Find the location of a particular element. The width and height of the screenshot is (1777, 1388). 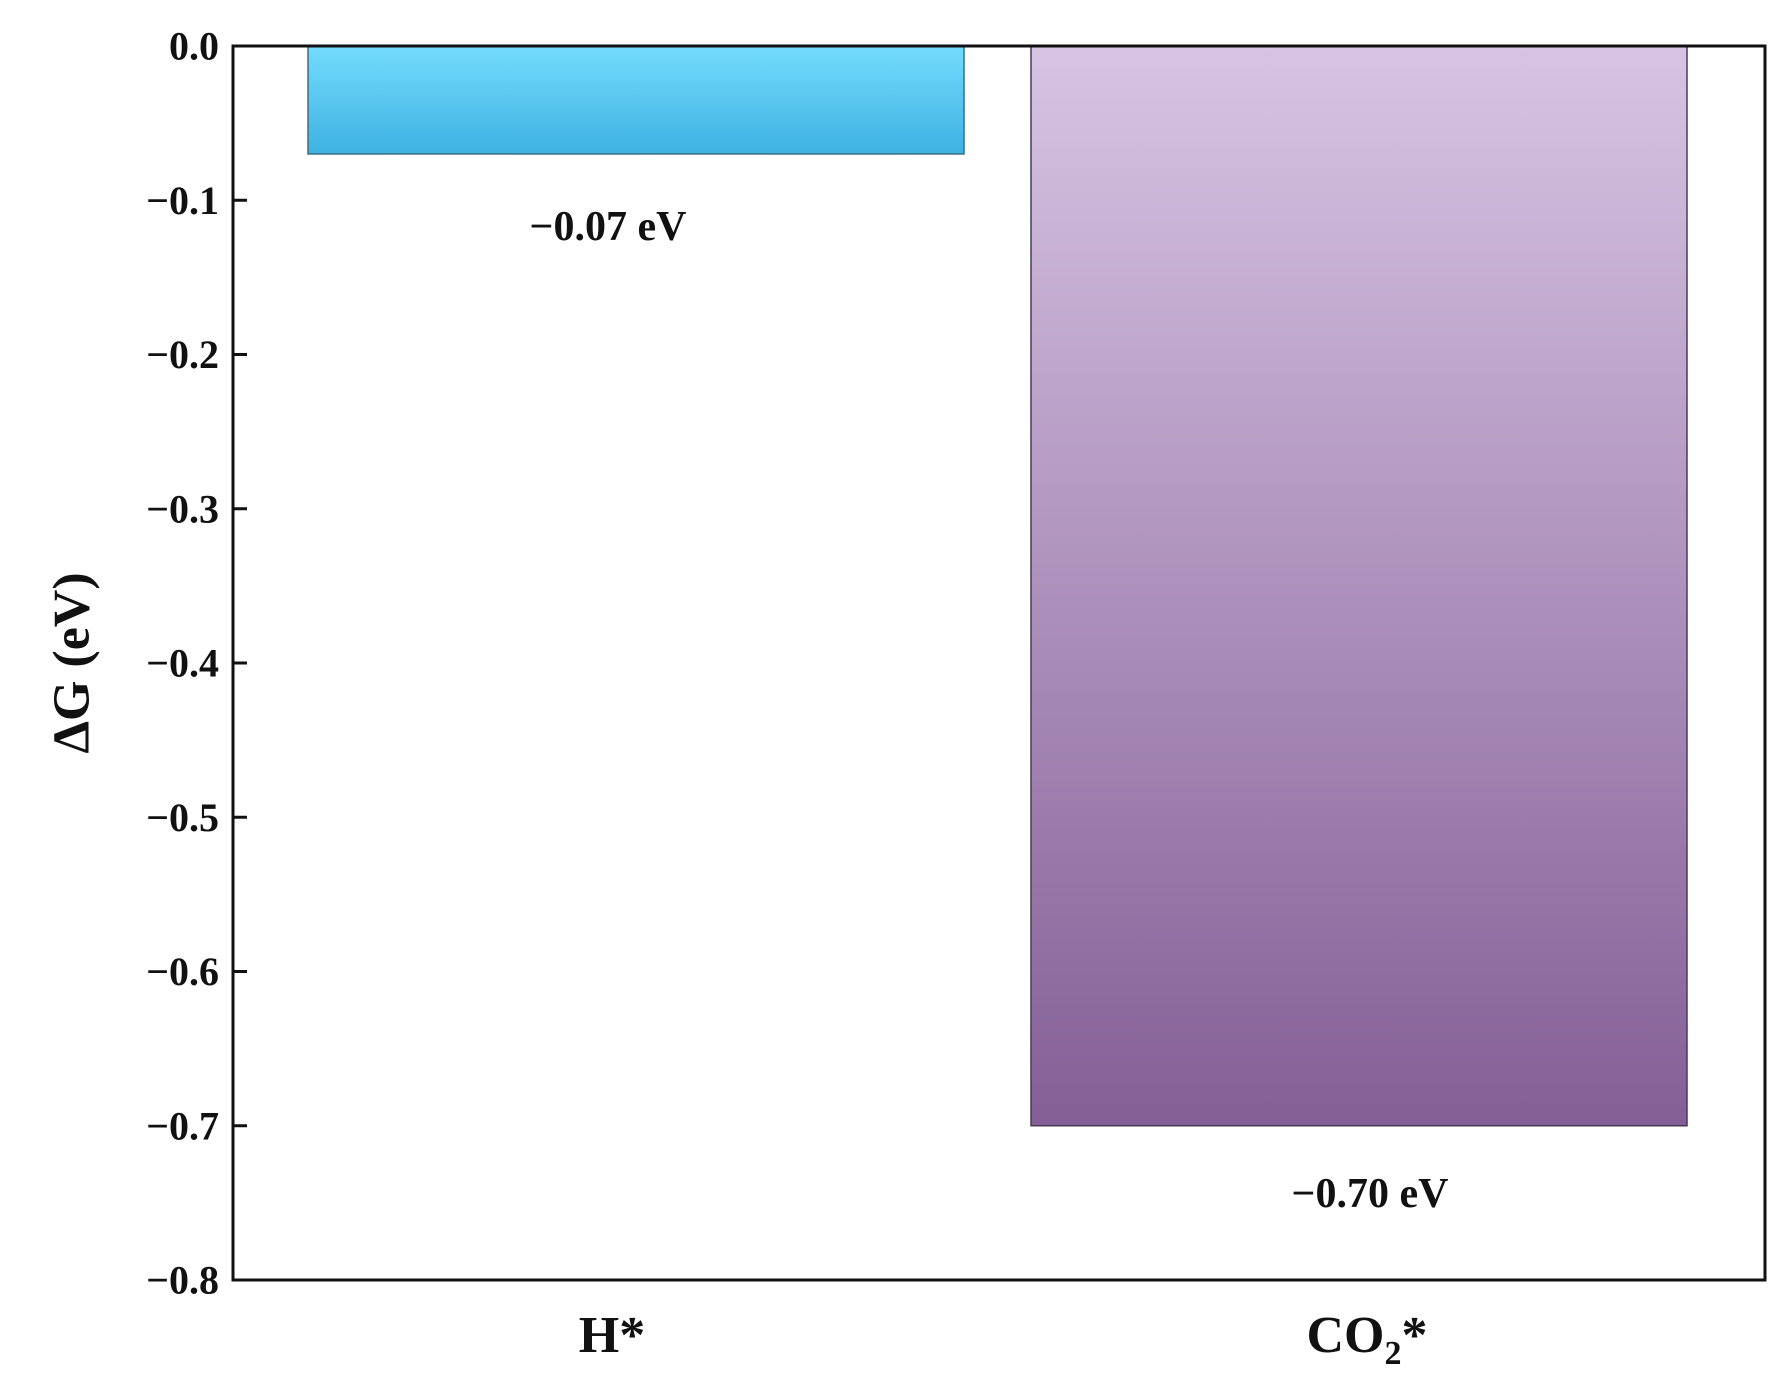

x-category-label: H* is located at coordinates (612, 1335).